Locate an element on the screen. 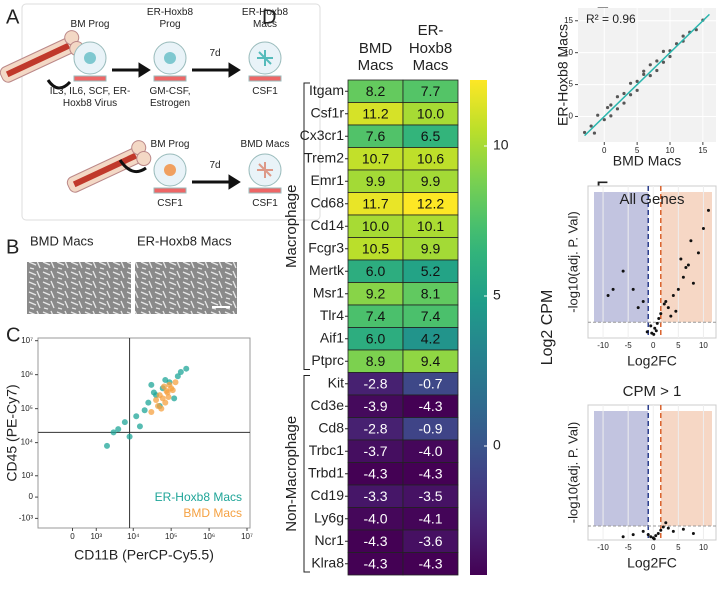 Image resolution: width=720 pixels, height=589 pixels. diagram-label: ER-Hoxb8 Prog is located at coordinates (170, 18).